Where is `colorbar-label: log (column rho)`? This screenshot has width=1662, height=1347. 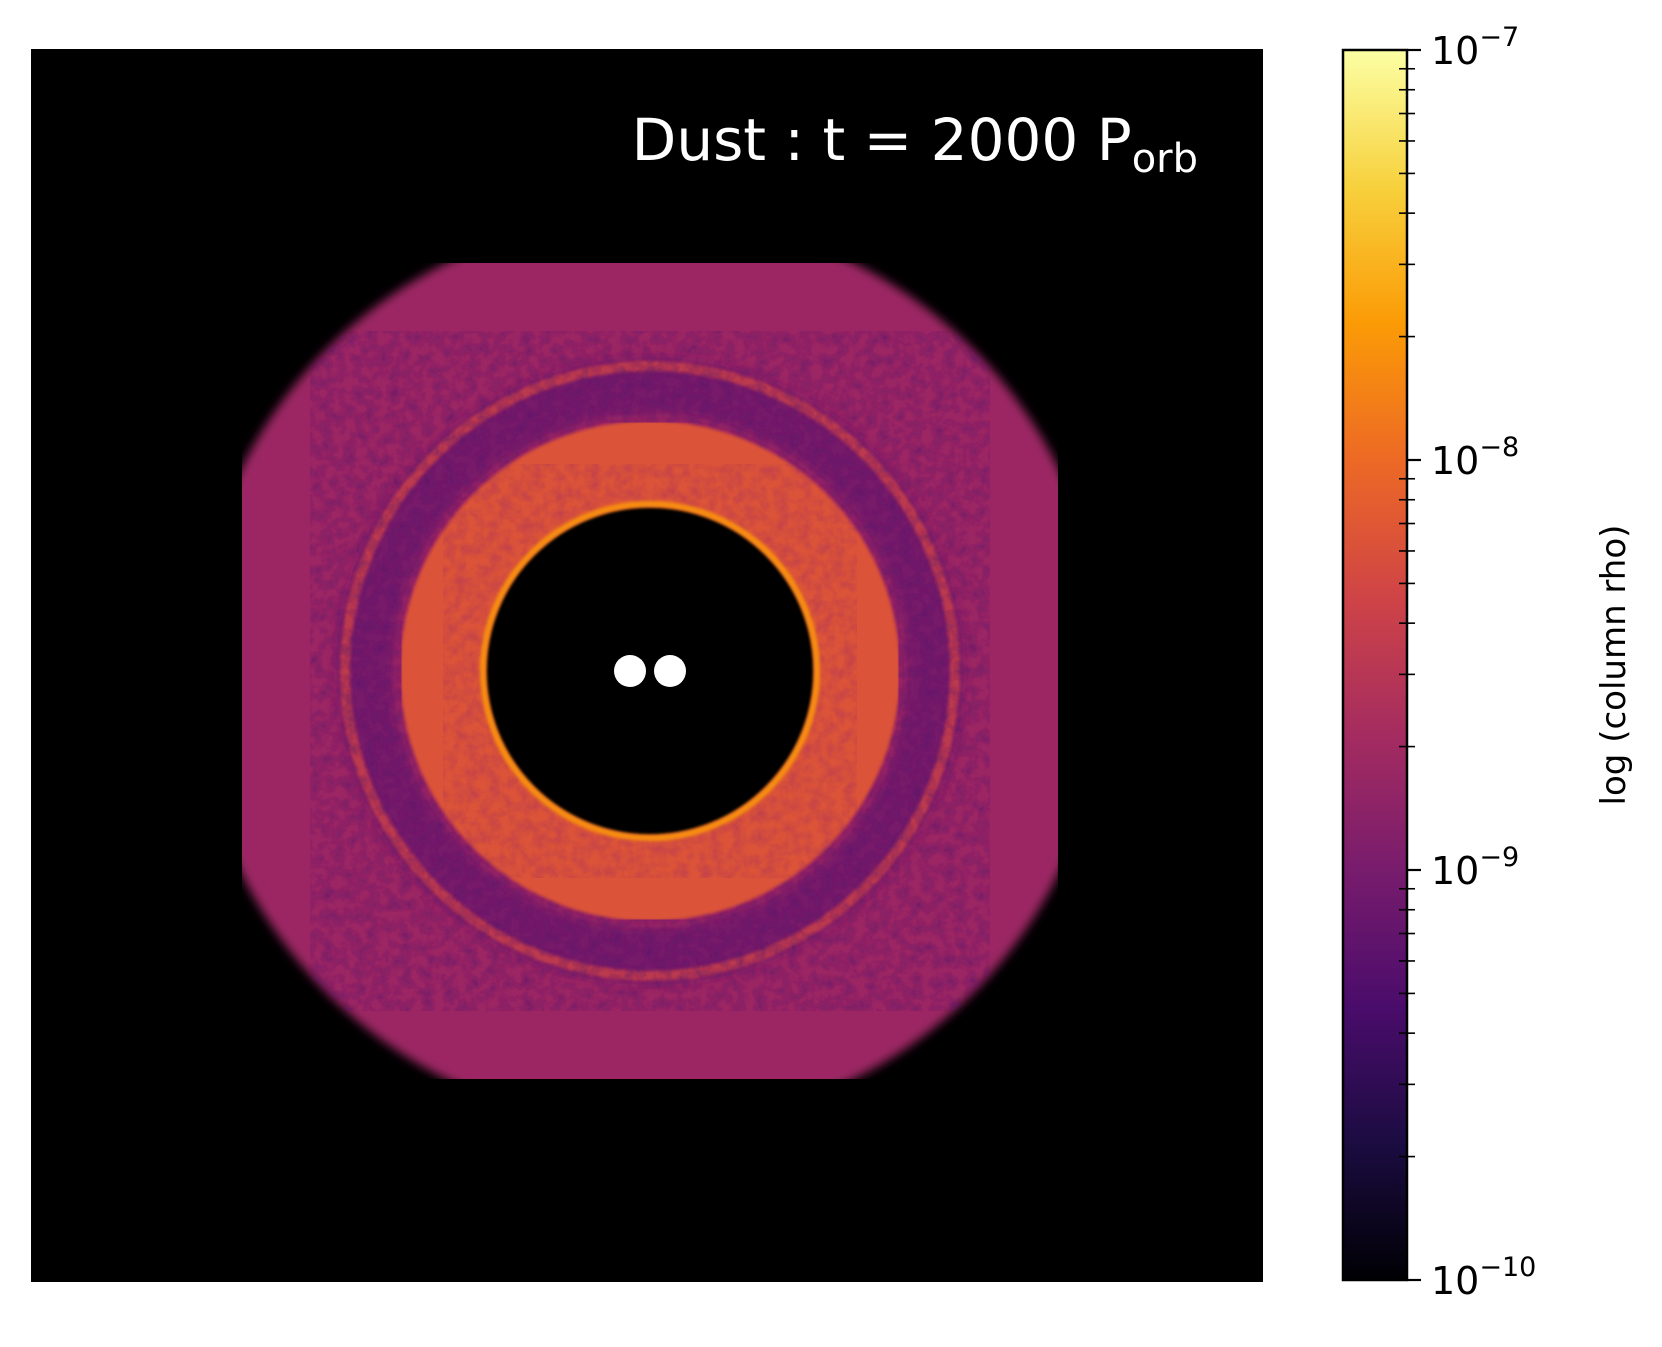 colorbar-label: log (column rho) is located at coordinates (1614, 665).